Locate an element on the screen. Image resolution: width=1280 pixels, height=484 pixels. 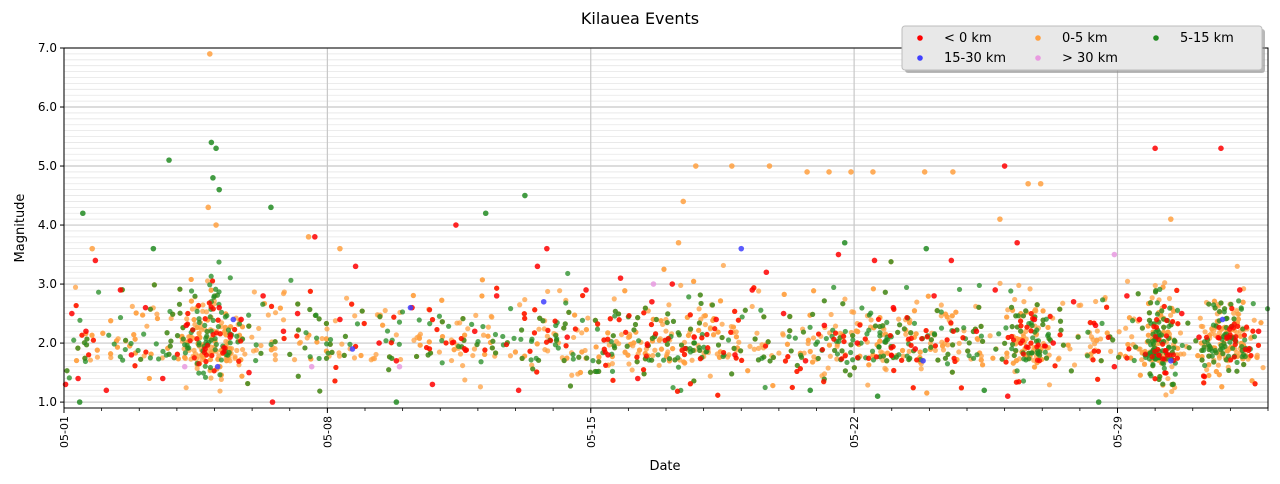
y-tick-label: 6.0 is located at coordinates (47, 107).